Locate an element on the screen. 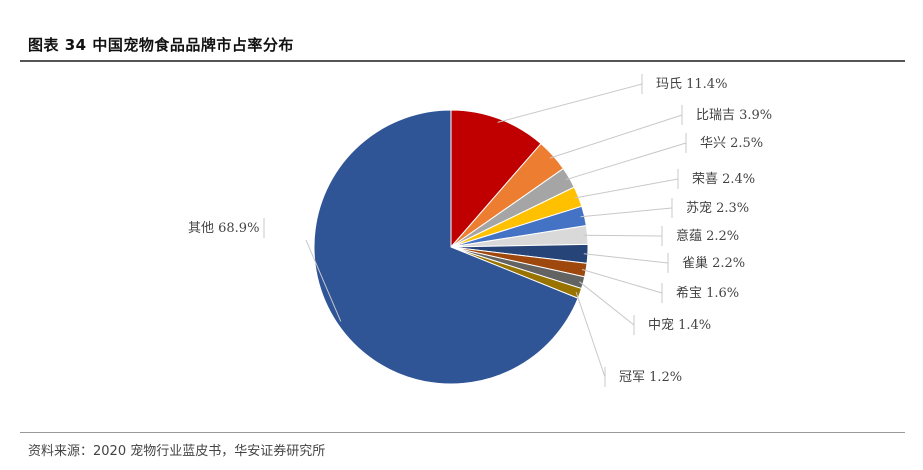  data-label-7: 雀巢 2.2% is located at coordinates (713, 263).